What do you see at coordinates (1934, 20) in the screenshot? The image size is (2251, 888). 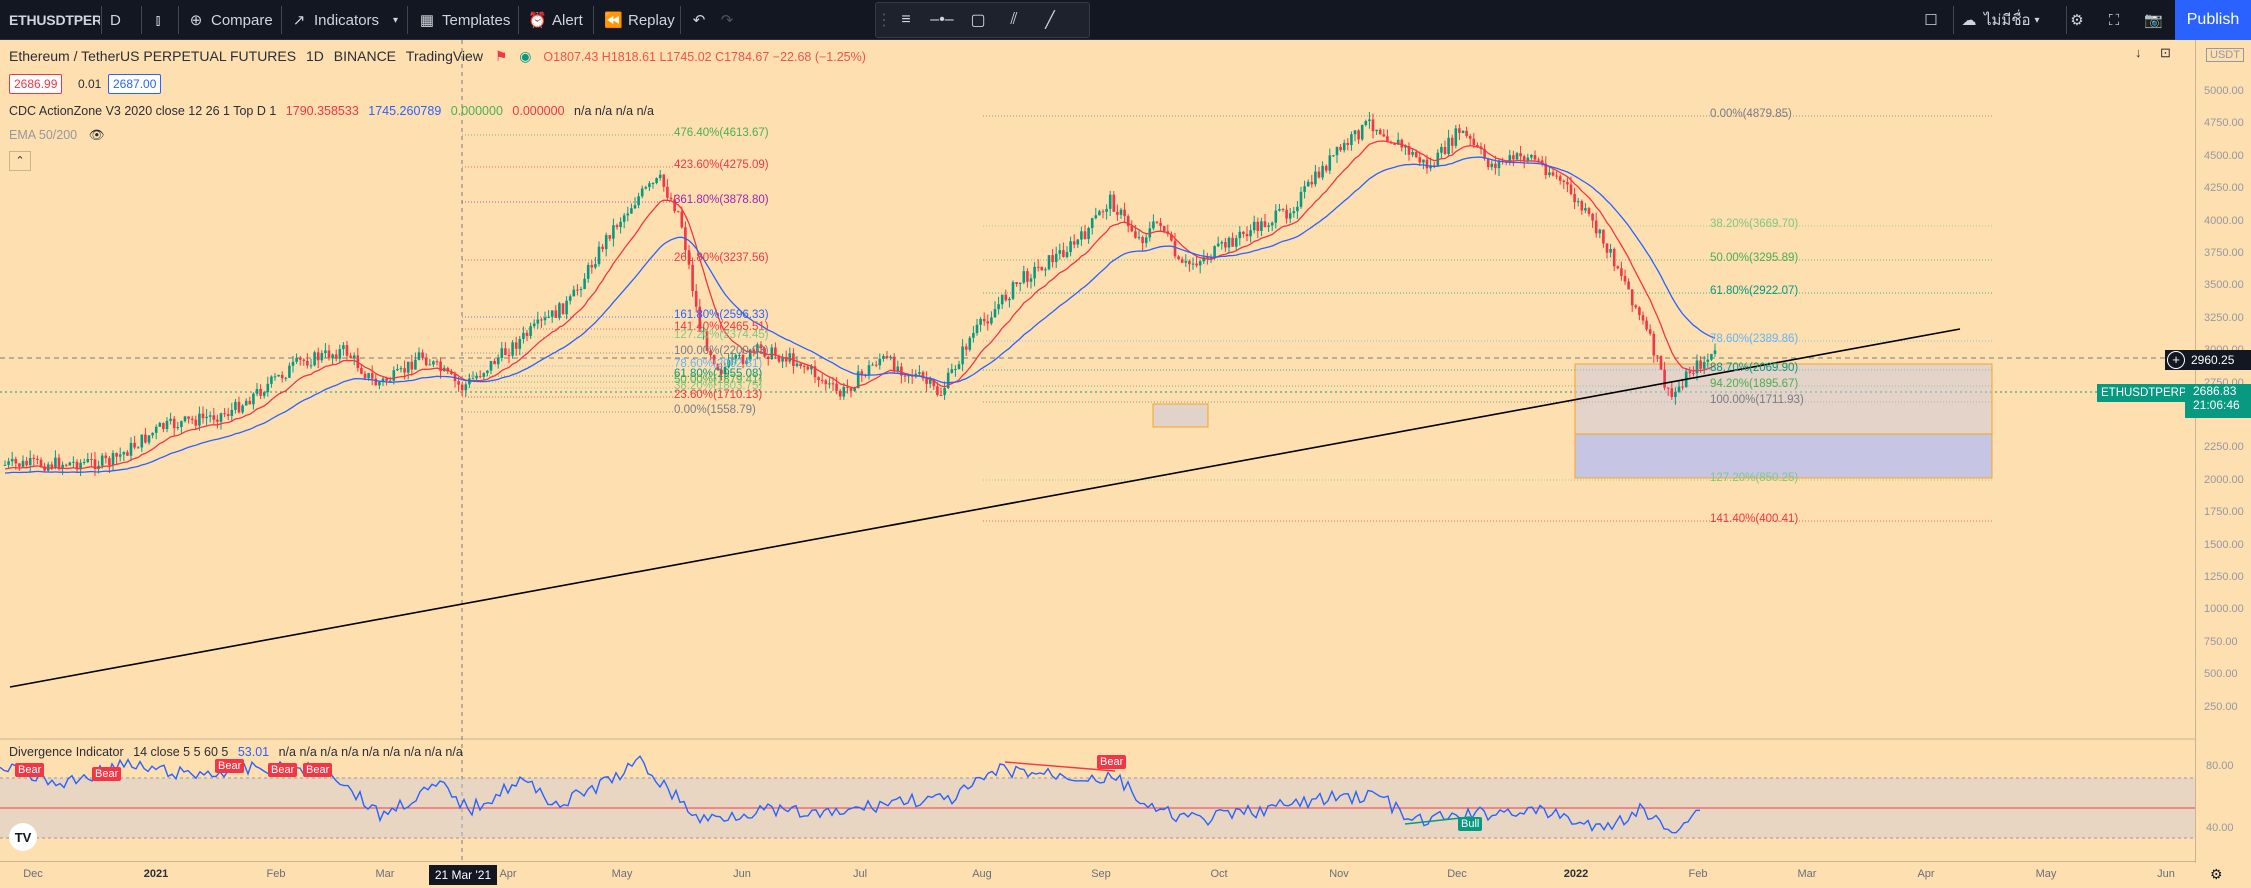 I see `layout-button: ☐` at bounding box center [1934, 20].